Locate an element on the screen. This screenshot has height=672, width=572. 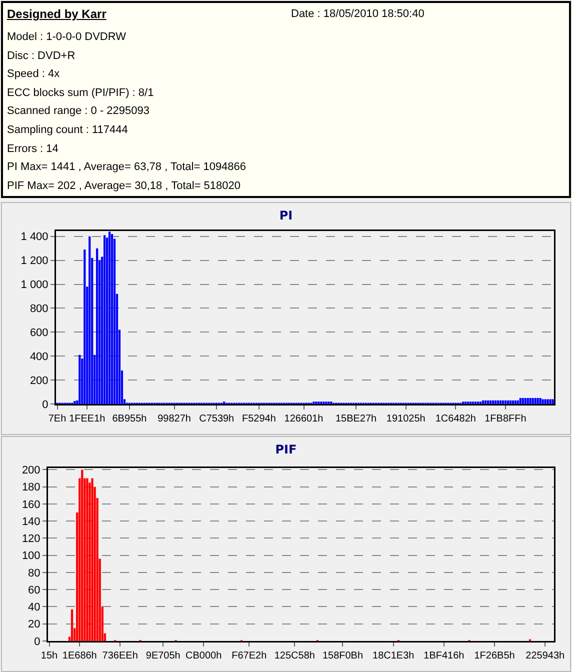
text: PIF Max= 202 , Average= 30,18 , Total= 518020 is located at coordinates (124, 186).